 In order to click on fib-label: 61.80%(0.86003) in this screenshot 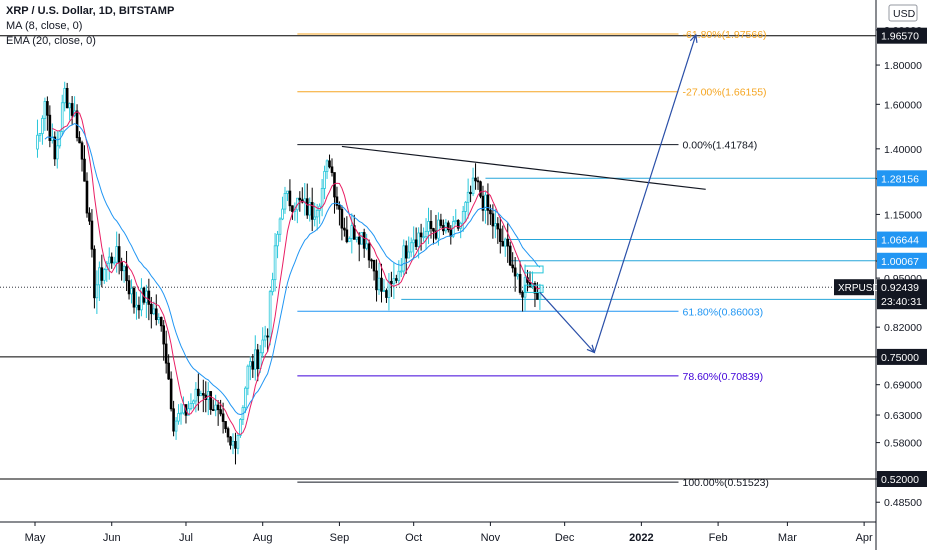, I will do `click(723, 312)`.